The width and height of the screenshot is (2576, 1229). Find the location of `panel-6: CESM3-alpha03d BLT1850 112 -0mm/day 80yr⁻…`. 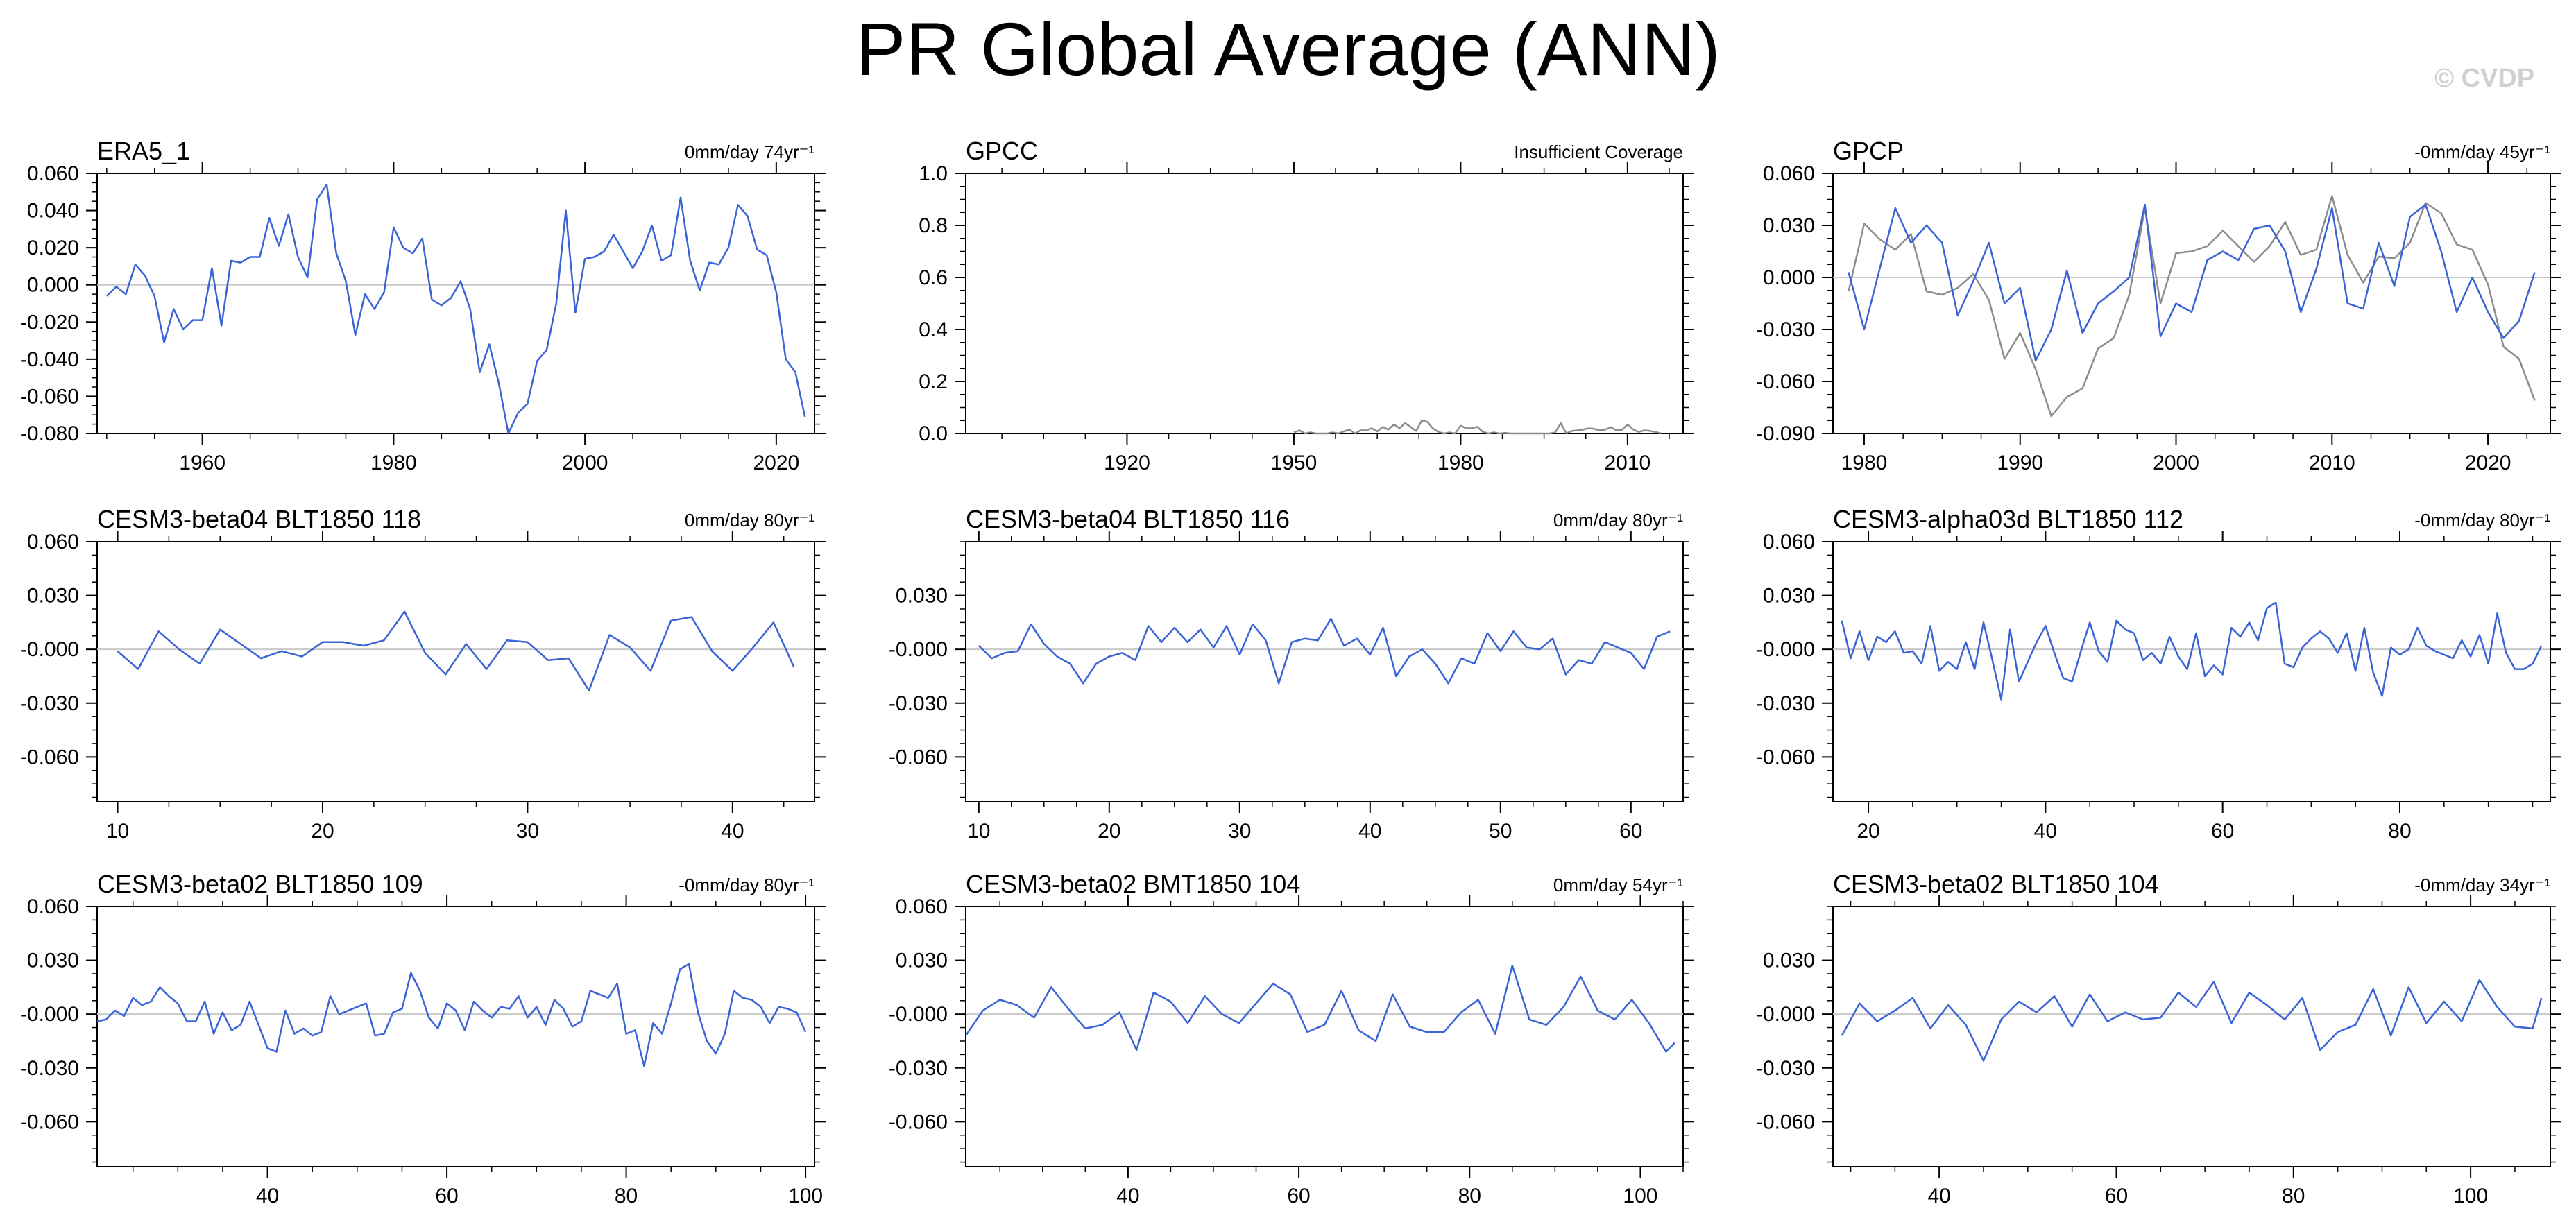

panel-6: CESM3-alpha03d BLT1850 112 -0mm/day 80yr⁻… is located at coordinates (2158, 674).